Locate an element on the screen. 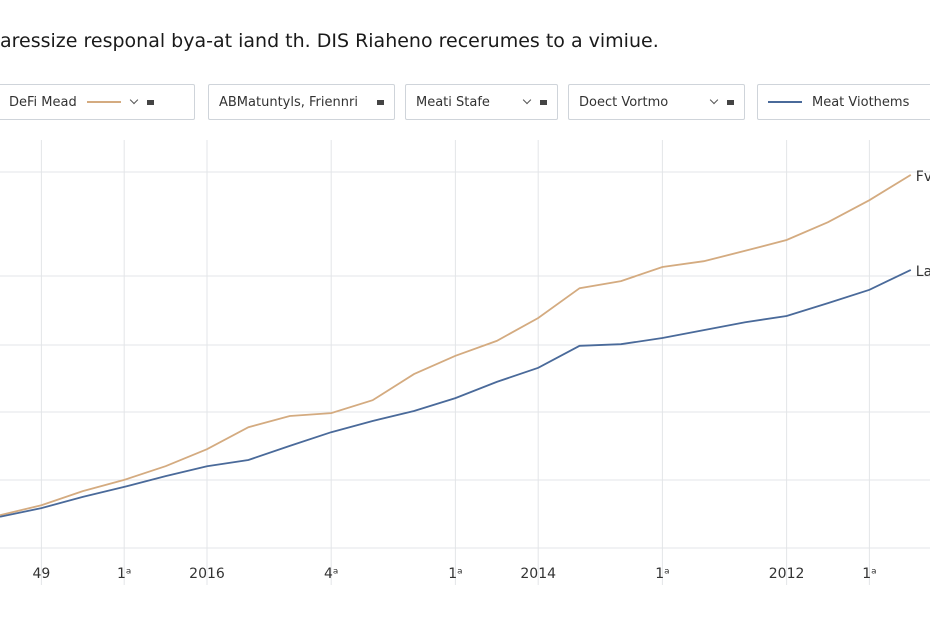 Image resolution: width=930 pixels, height=620 pixels. dropdown-label: ABMatuntyls, Friennri is located at coordinates (288, 102).